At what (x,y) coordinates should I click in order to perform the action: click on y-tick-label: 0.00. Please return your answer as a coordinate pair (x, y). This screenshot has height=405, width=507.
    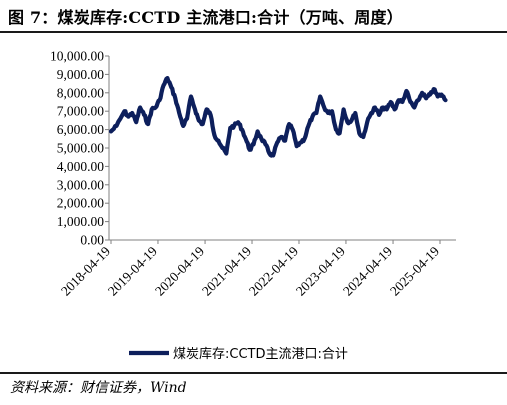
    Looking at the image, I should click on (92, 240).